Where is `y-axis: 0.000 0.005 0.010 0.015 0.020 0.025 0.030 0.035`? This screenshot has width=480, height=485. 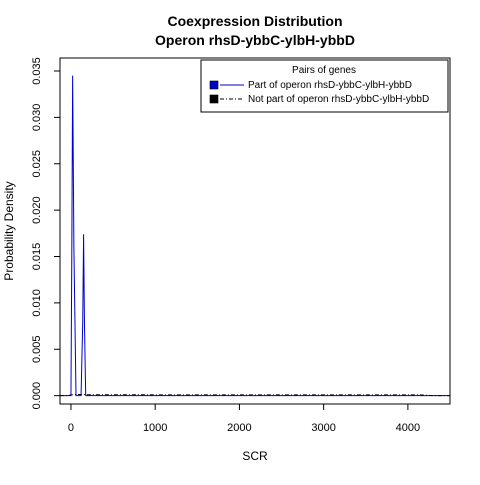
y-axis: 0.000 0.005 0.010 0.015 0.020 0.025 0.030 0.035 is located at coordinates (45, 233).